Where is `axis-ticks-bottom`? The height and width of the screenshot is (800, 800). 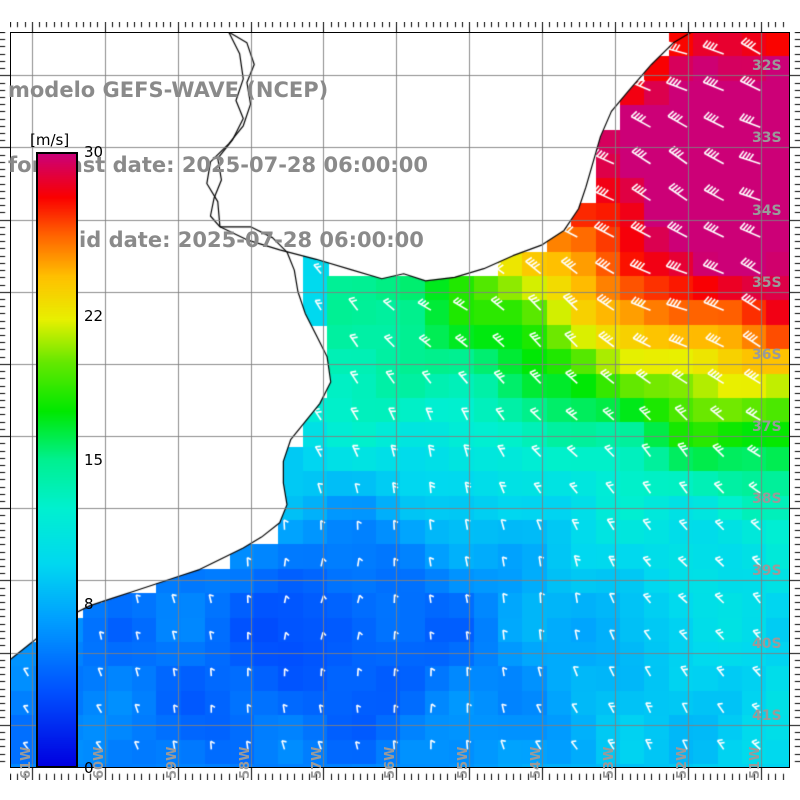
axis-ticks-bottom is located at coordinates (400, 774).